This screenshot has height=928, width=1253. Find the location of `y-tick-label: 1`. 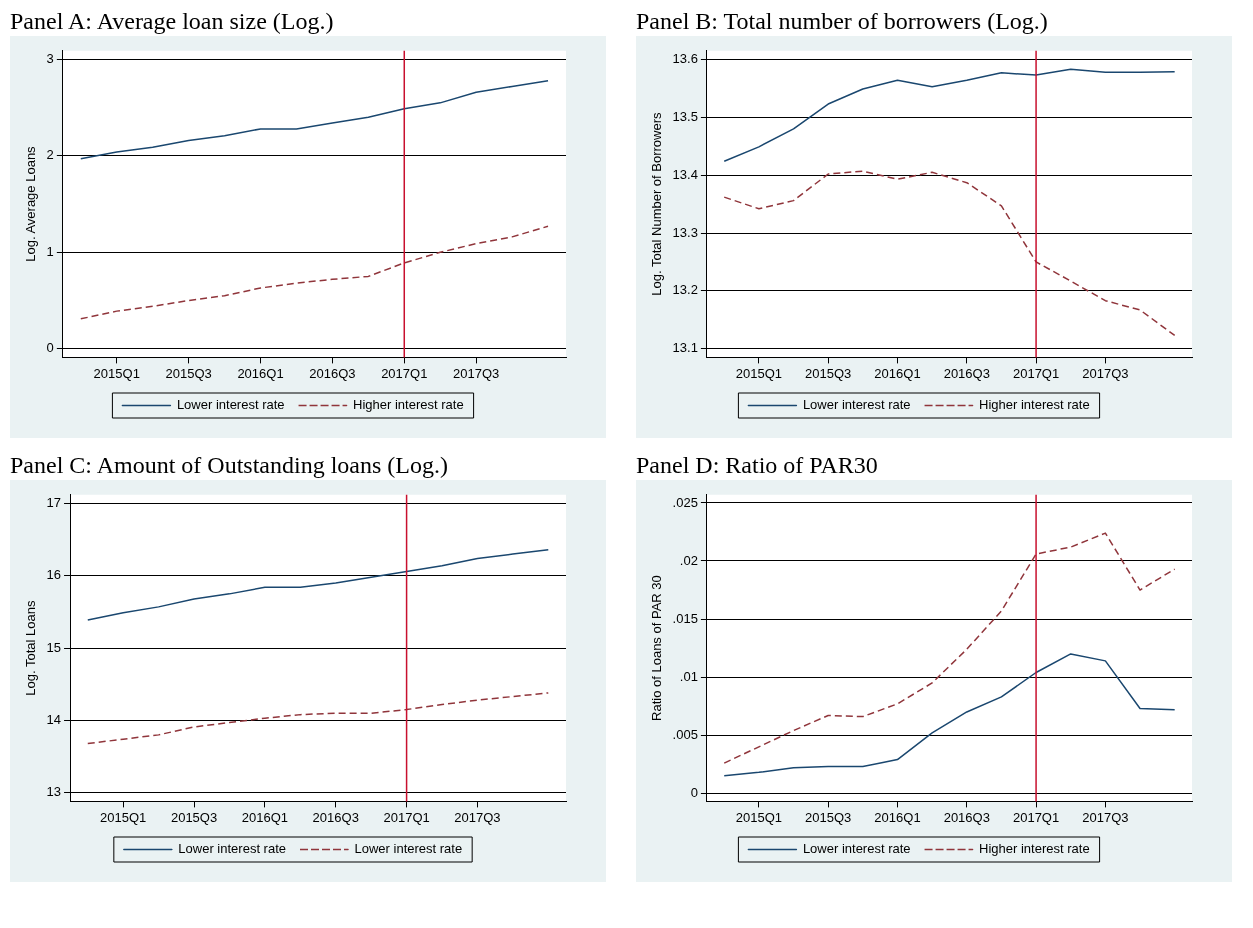

y-tick-label: 1 is located at coordinates (50, 251).